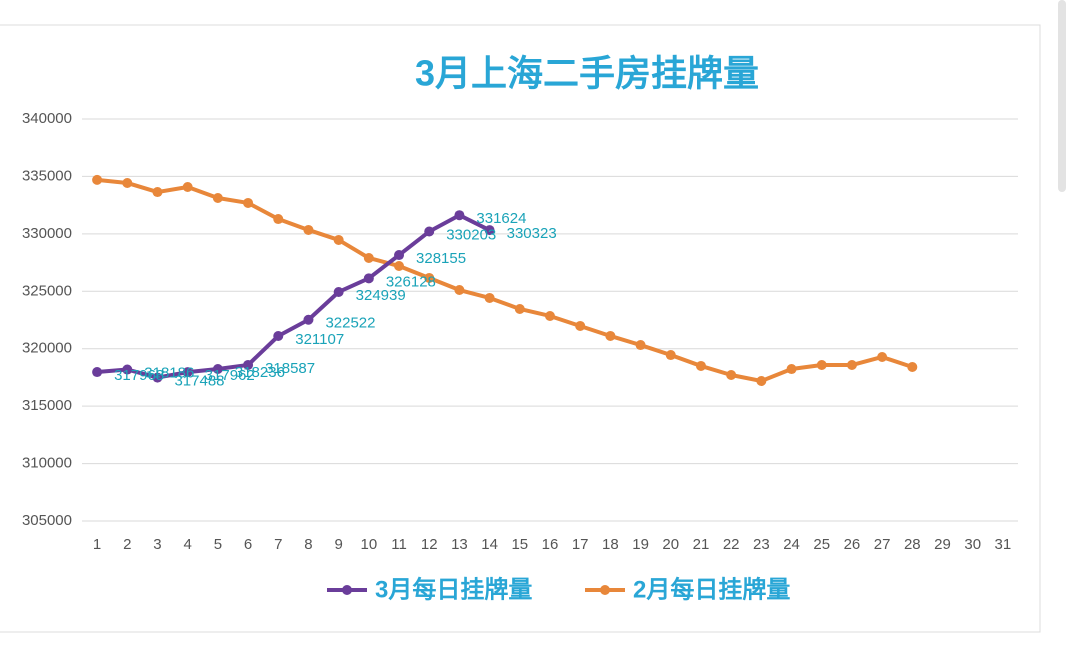  Describe the element at coordinates (47, 118) in the screenshot. I see `y-tick-label: 340000` at that location.